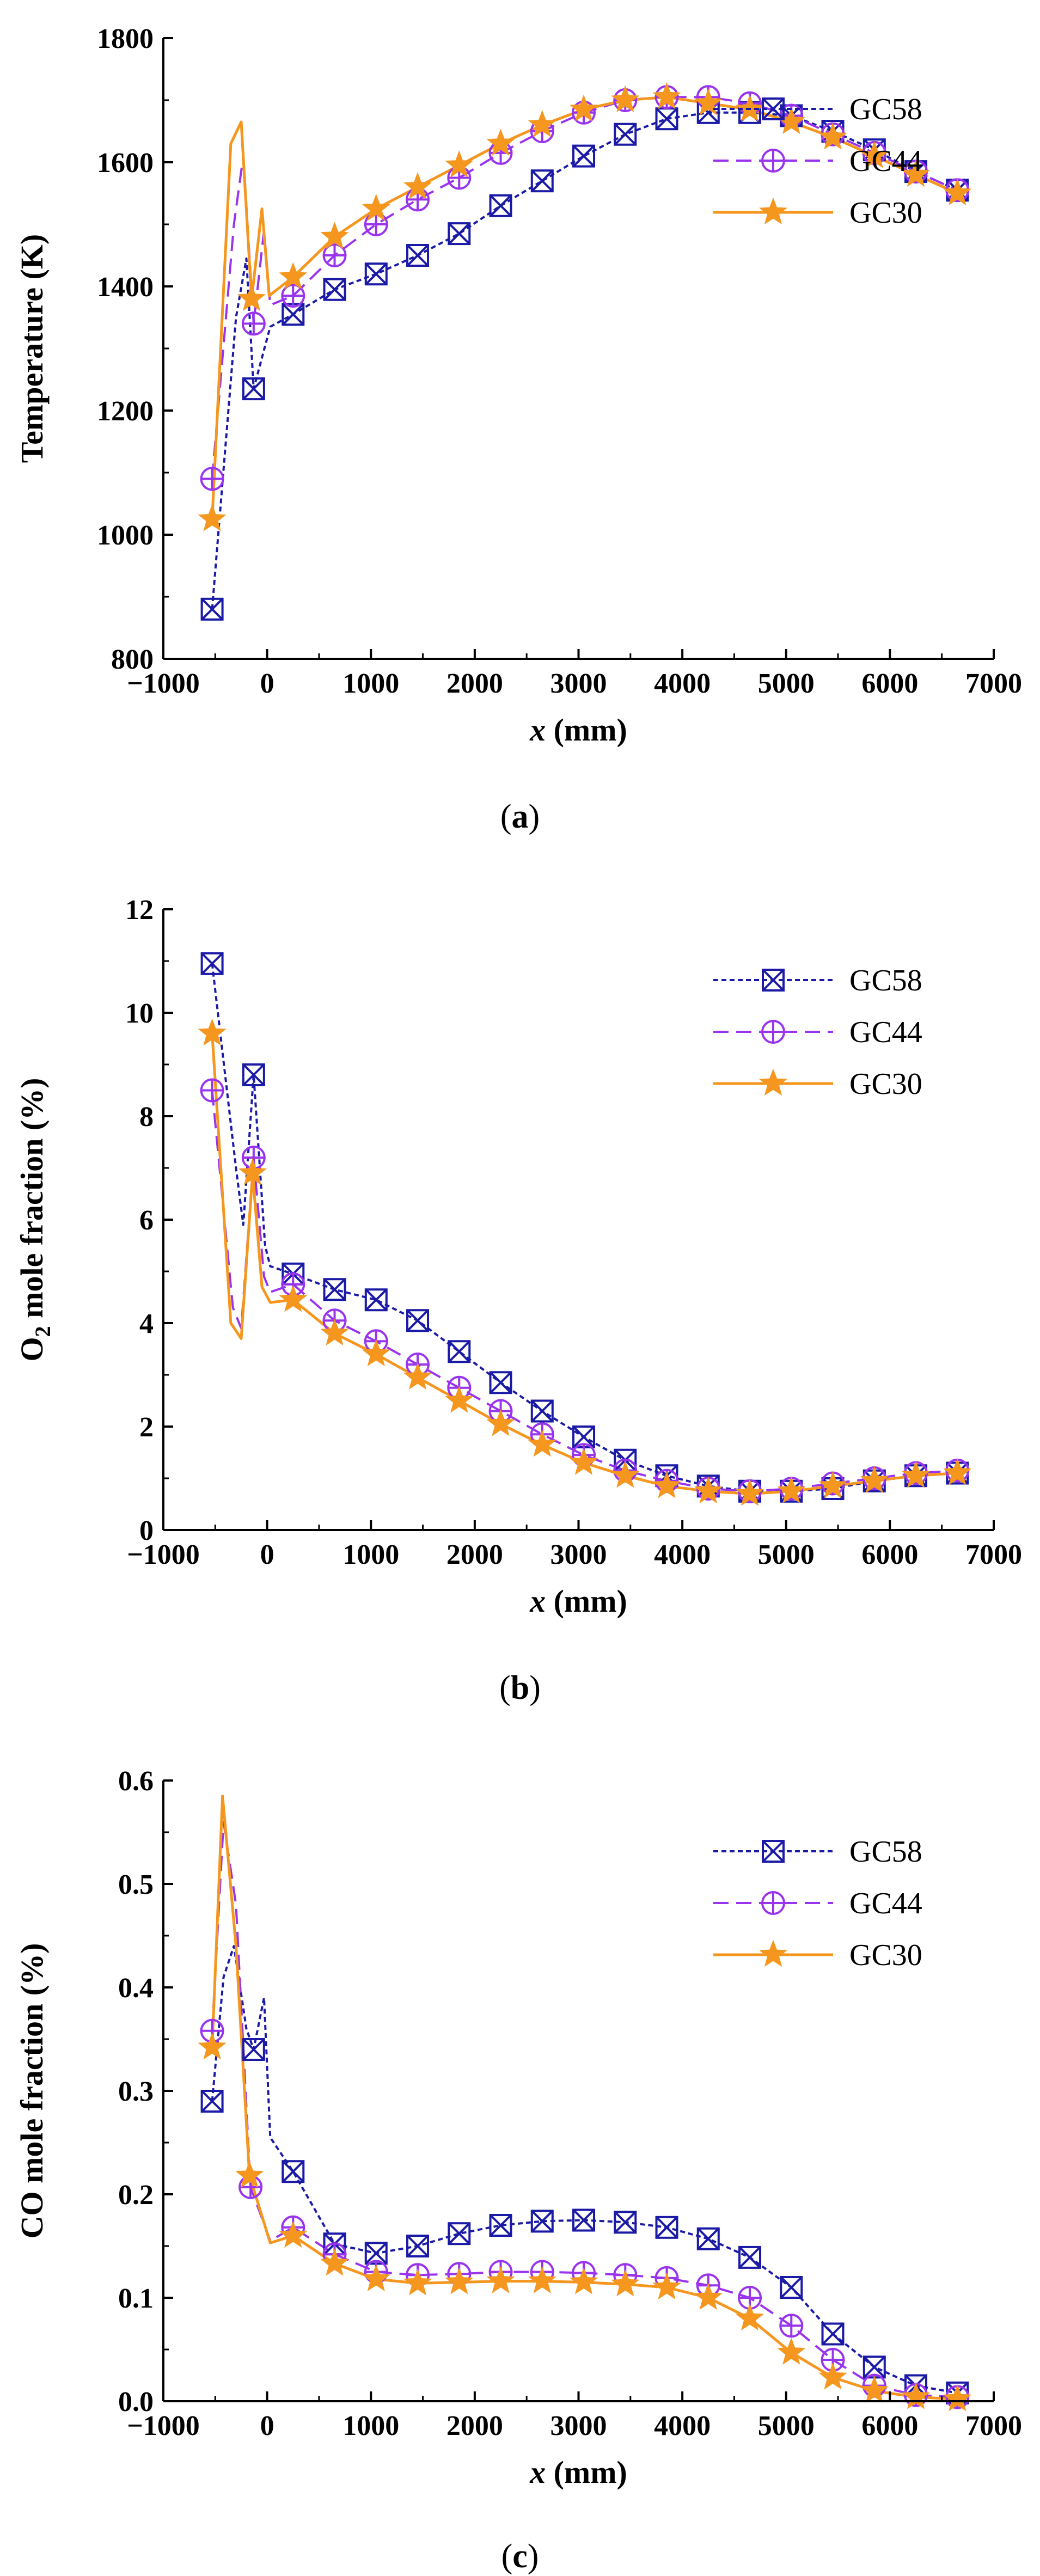  Describe the element at coordinates (146, 1323) in the screenshot. I see `y-tick-label: 4` at that location.